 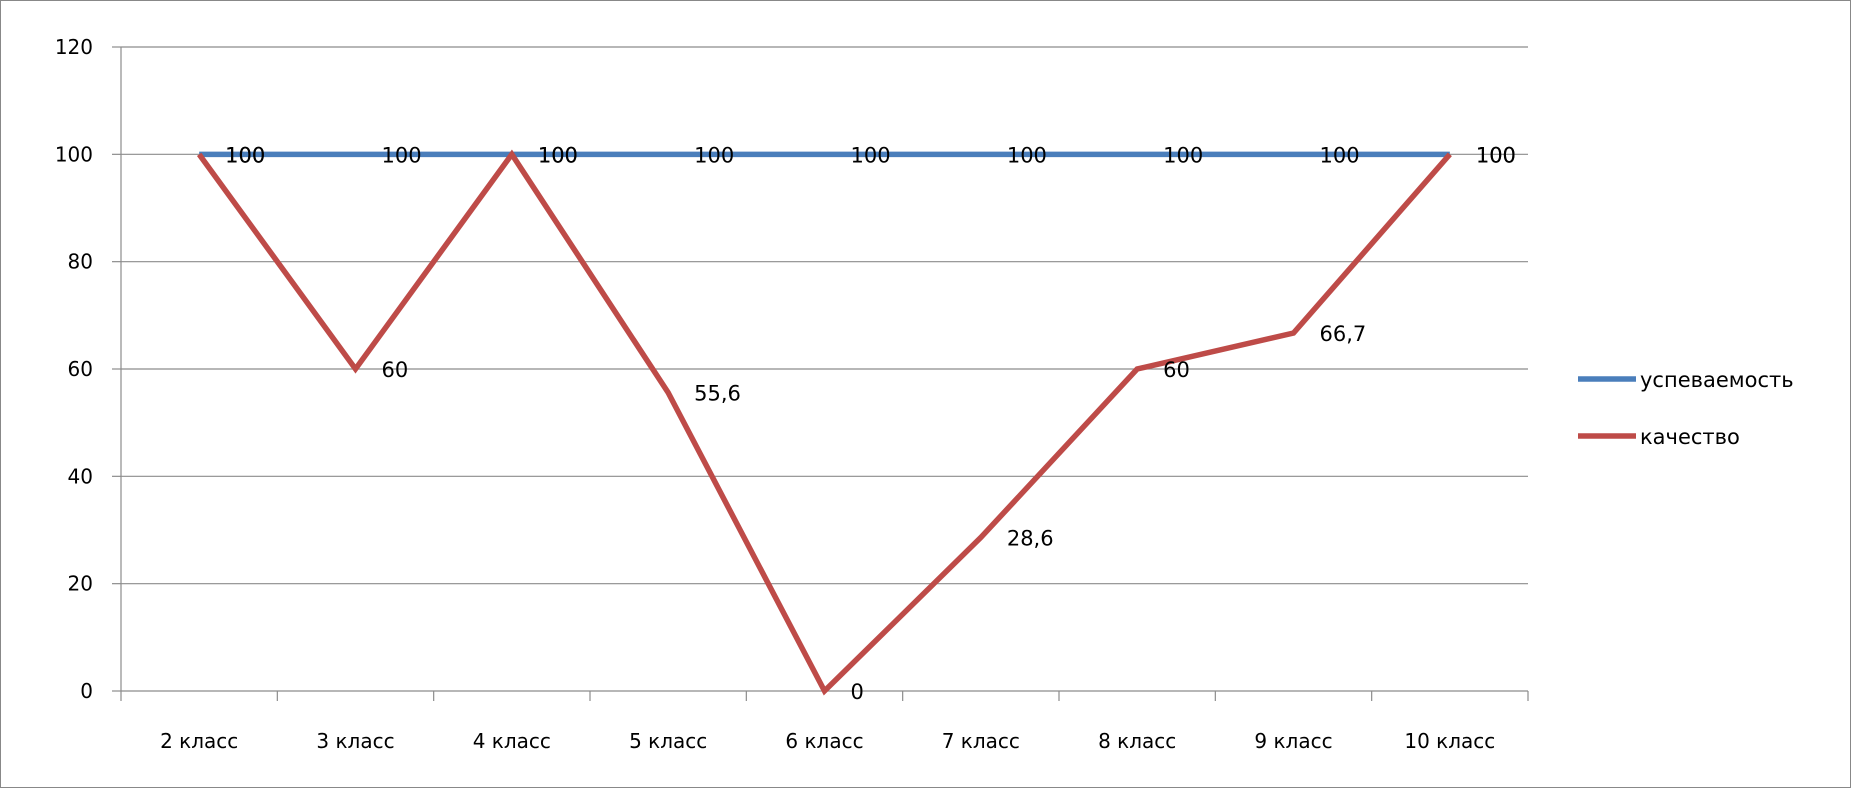 What do you see at coordinates (717, 394) in the screenshot?
I see `data-label-kachestvo: 55,6` at bounding box center [717, 394].